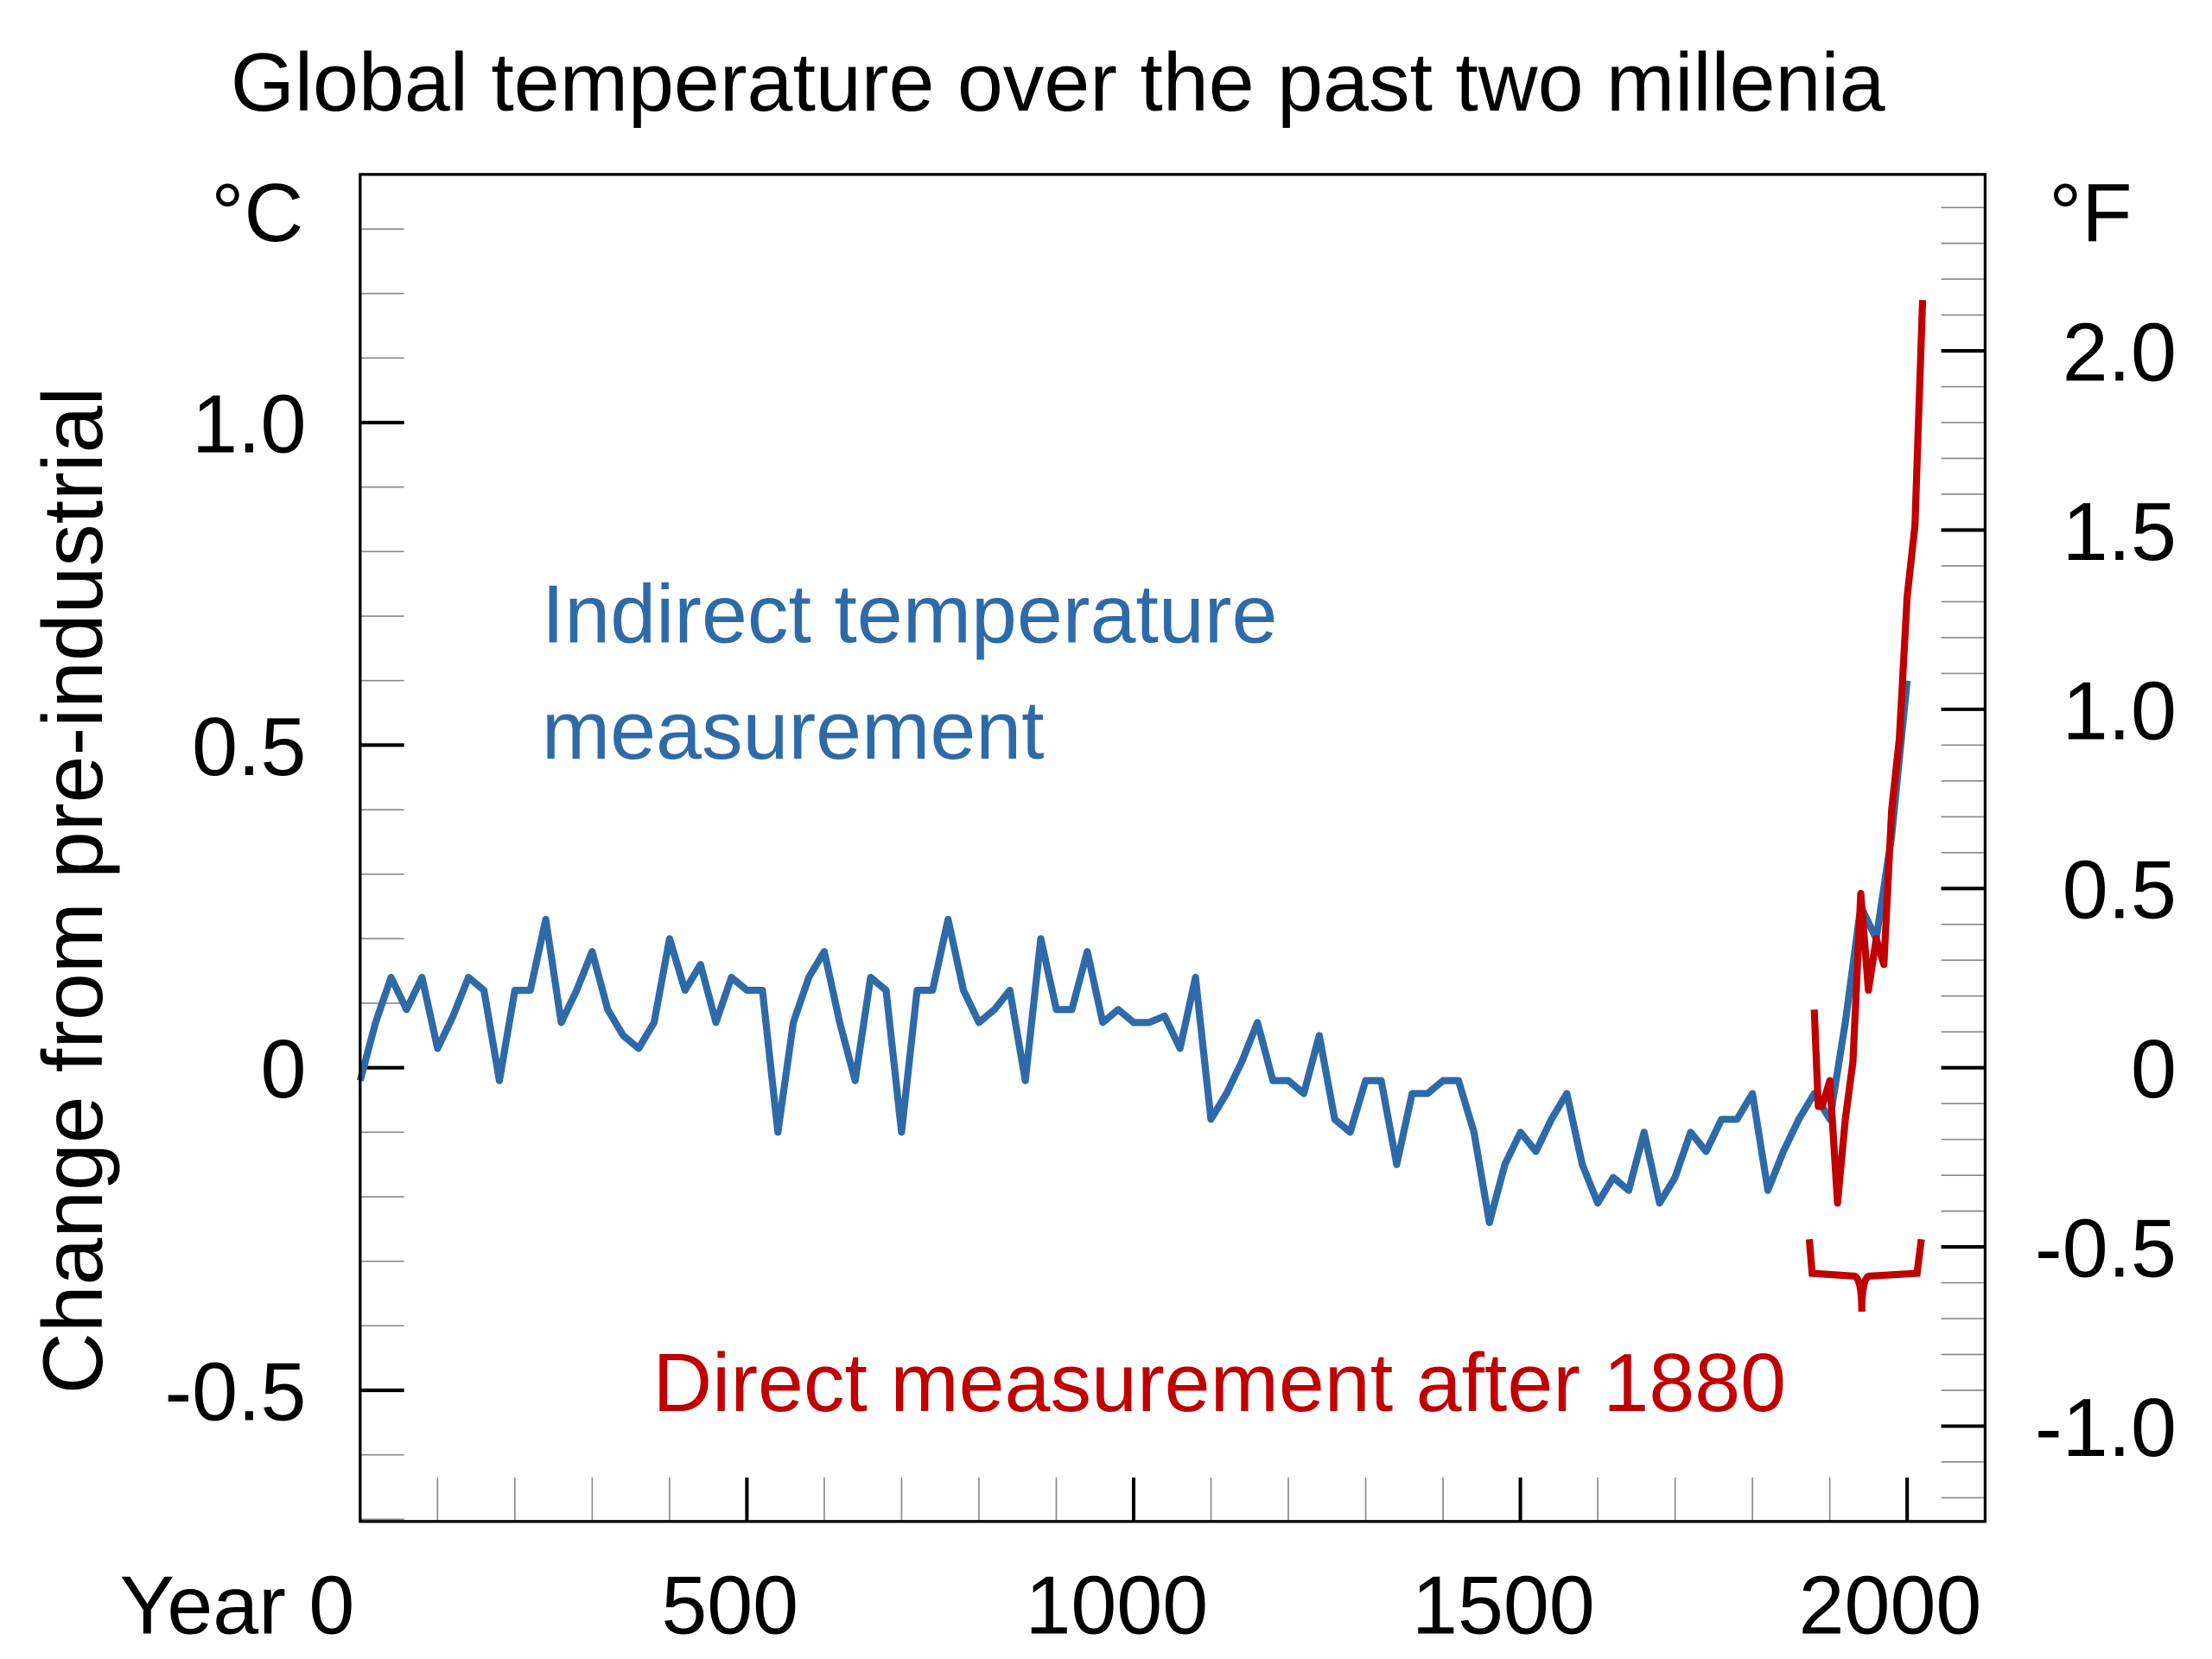  Describe the element at coordinates (237, 1605) in the screenshot. I see `x-tick-label: Year 0` at that location.